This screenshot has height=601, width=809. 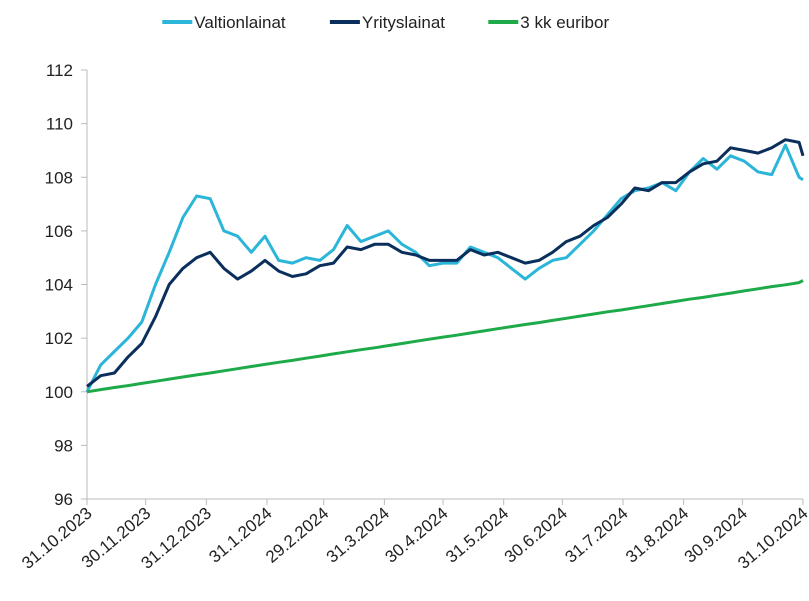 I want to click on y-tick-label: 96, so click(x=63, y=499).